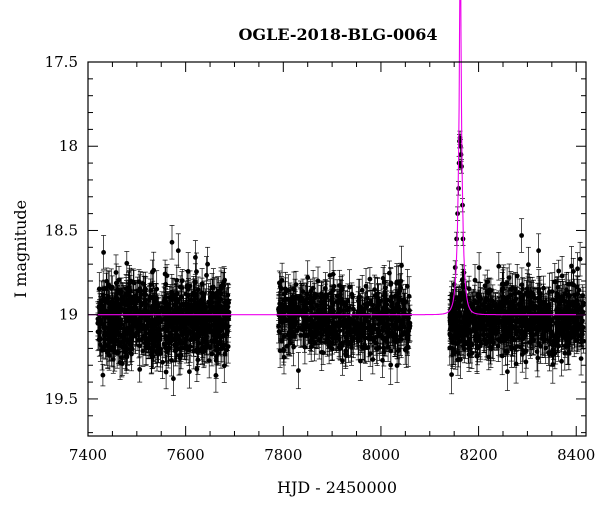 Image resolution: width=600 pixels, height=512 pixels. Describe the element at coordinates (337, 34) in the screenshot. I see `chart-title: OGLE-2018-BLG-0064` at that location.